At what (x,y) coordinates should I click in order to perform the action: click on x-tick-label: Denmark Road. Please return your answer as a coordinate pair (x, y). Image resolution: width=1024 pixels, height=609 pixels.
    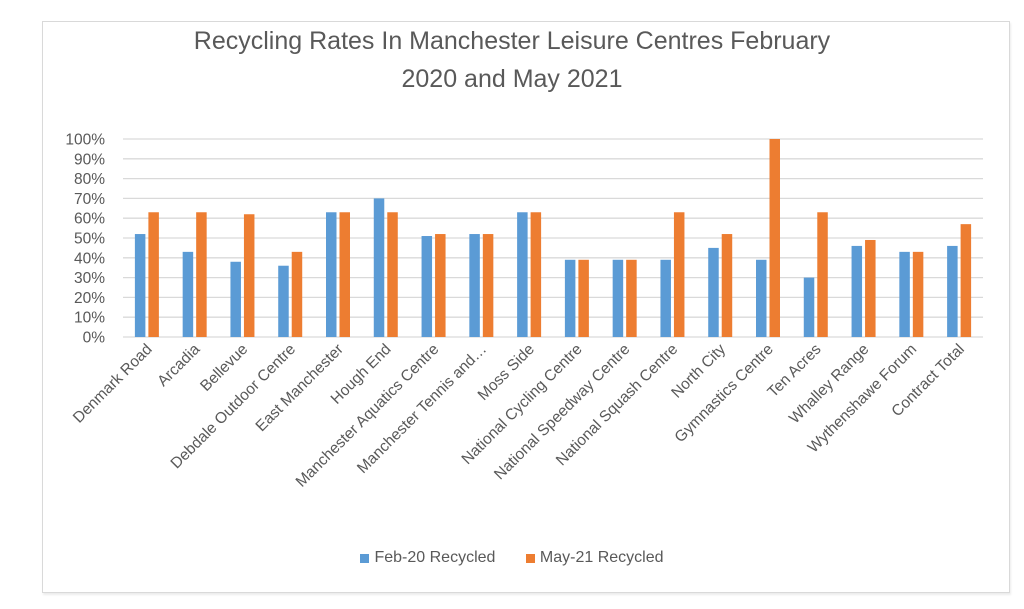
    Looking at the image, I should click on (113, 384).